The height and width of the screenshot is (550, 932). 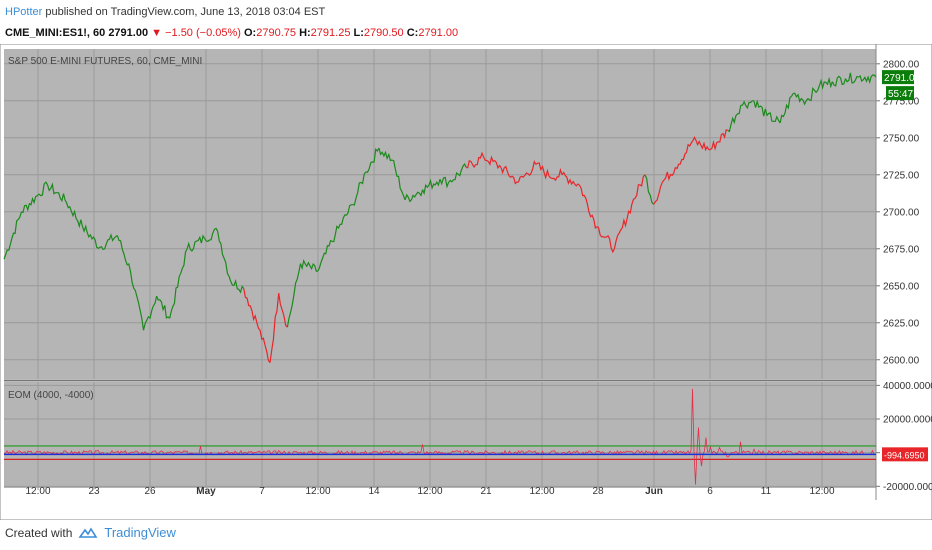 What do you see at coordinates (157, 33) in the screenshot?
I see `down-arrow-icon: ▼` at bounding box center [157, 33].